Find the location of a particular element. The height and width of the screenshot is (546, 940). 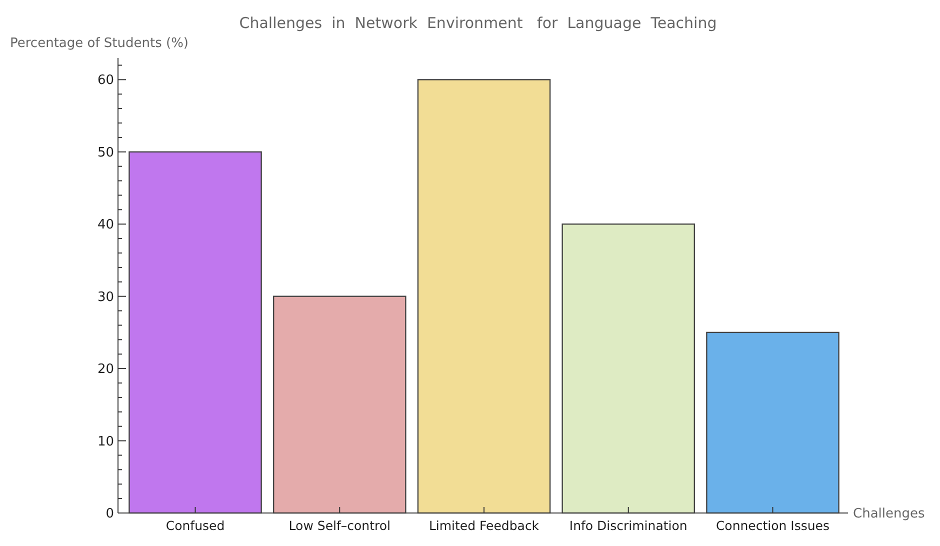

y-tick-label: 30 is located at coordinates (105, 297).